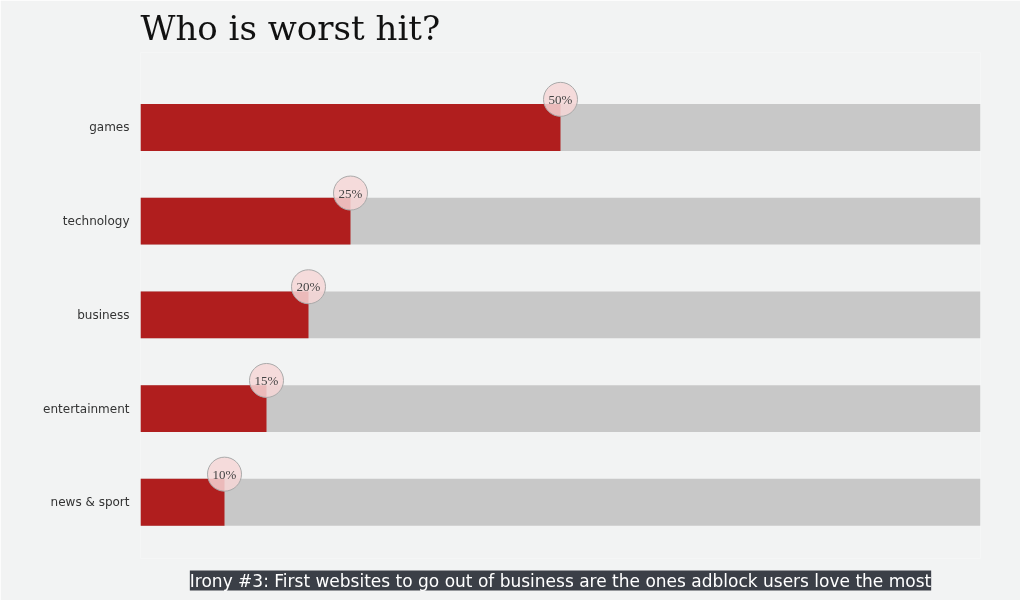 Image resolution: width=1024 pixels, height=604 pixels. Describe the element at coordinates (266, 380) in the screenshot. I see `data-label: 15%` at that location.